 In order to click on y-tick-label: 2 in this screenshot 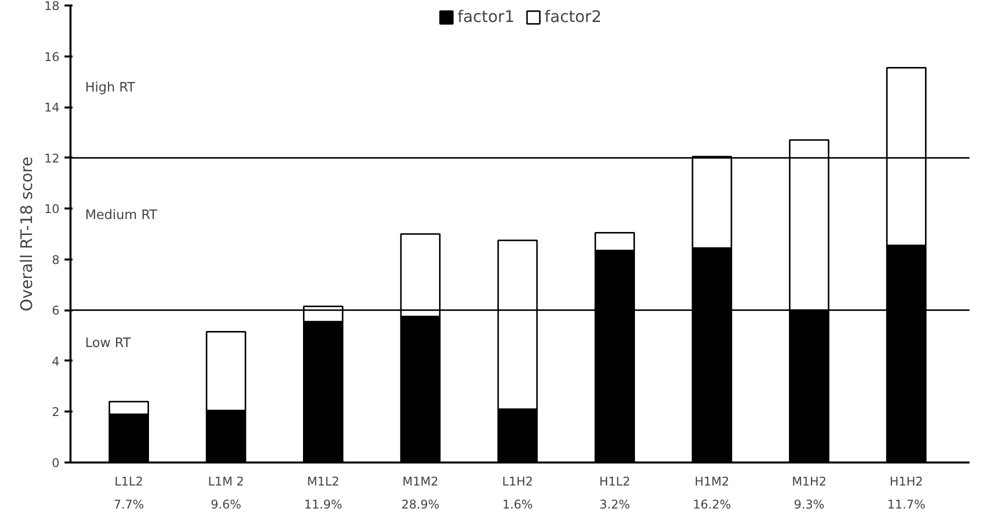, I will do `click(56, 412)`.